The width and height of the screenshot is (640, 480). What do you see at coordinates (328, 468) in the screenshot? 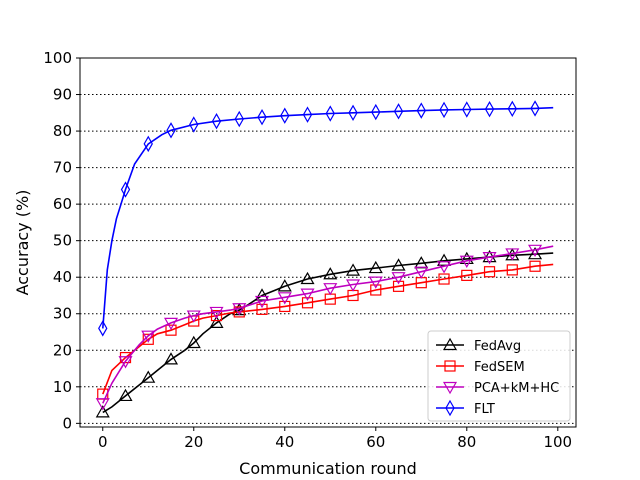
I see `x-axis-label: Communication round` at bounding box center [328, 468].